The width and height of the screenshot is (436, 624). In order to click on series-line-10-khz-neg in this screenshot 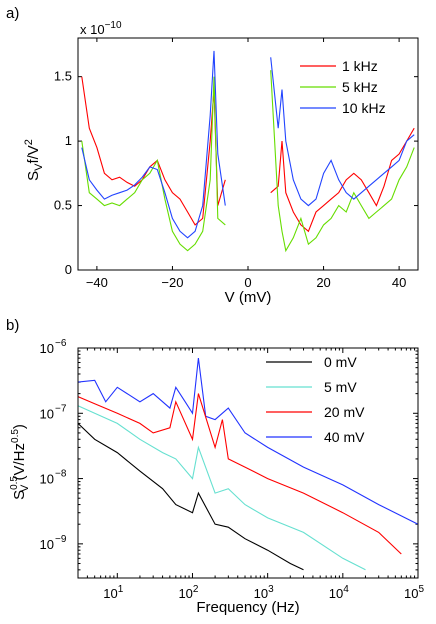, I will do `click(153, 144)`.